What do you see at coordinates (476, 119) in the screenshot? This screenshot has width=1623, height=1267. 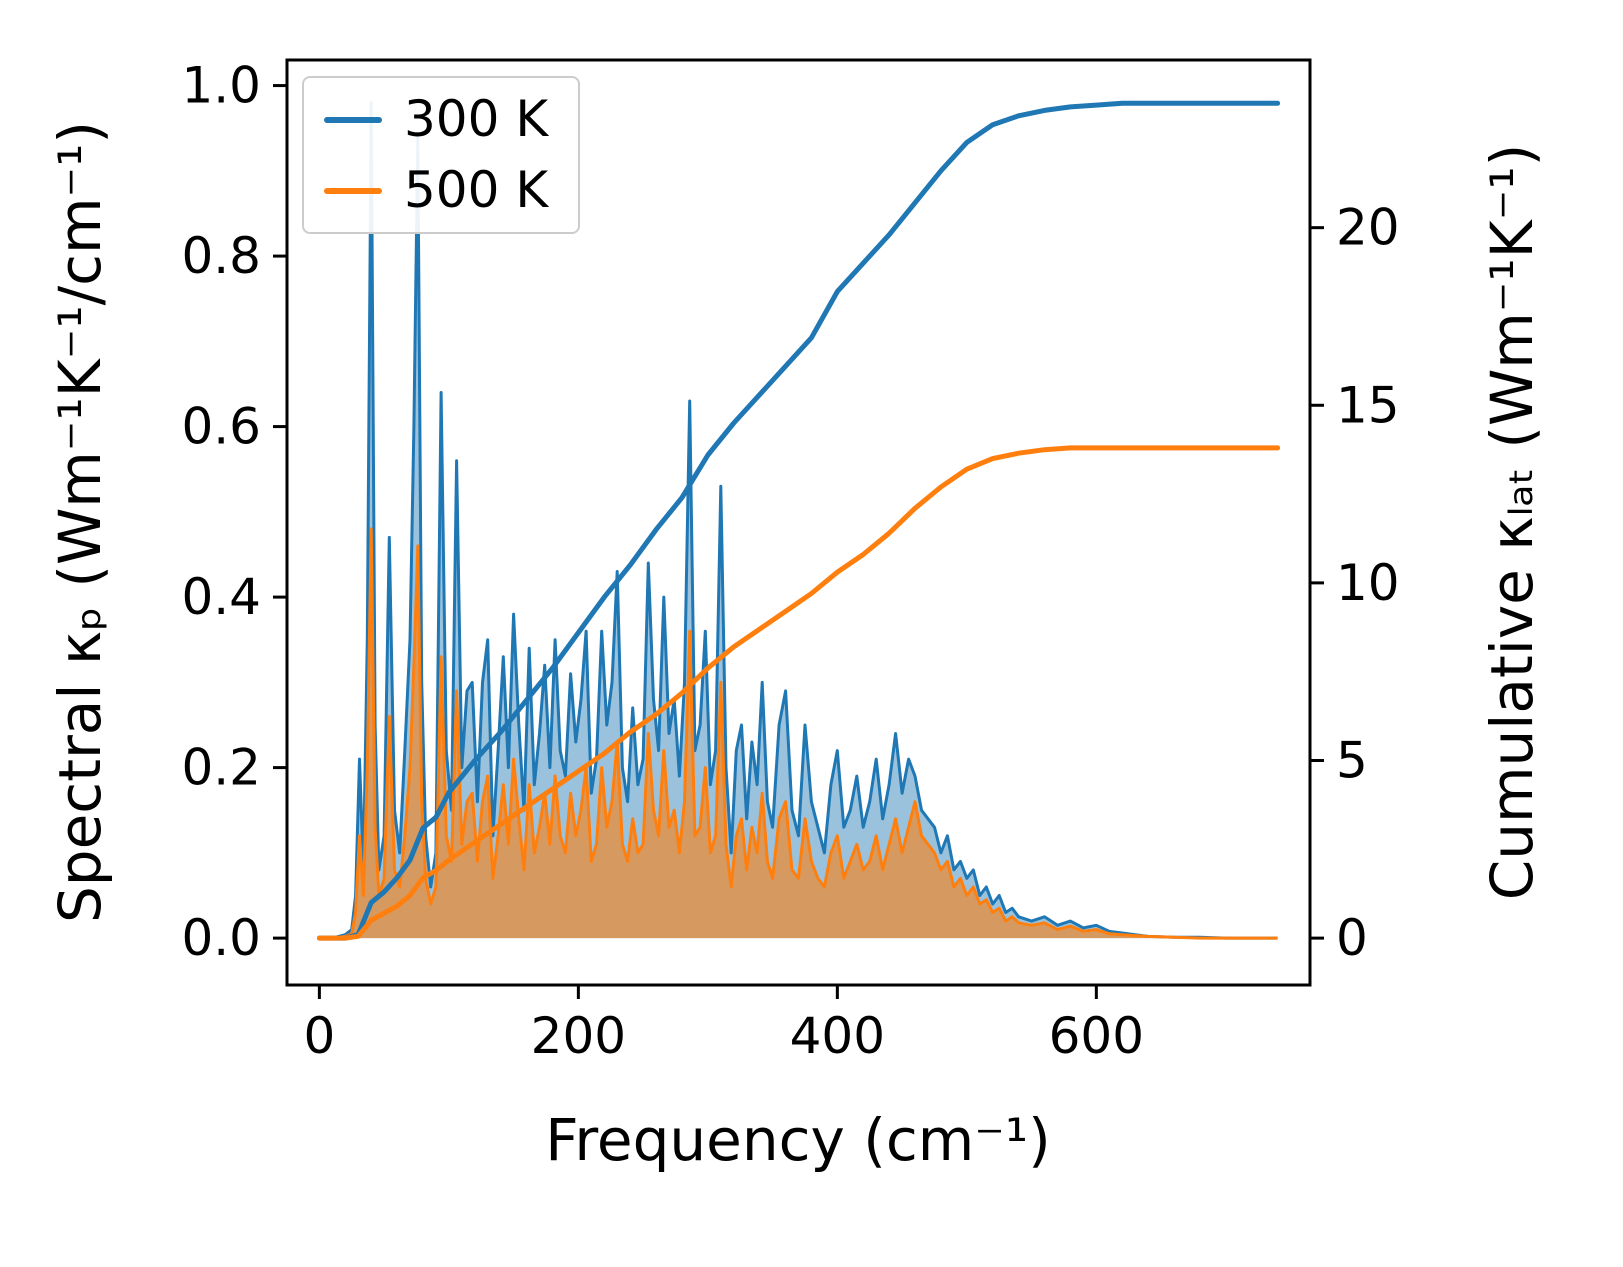 I see `legend-label-300k: 300 K` at bounding box center [476, 119].